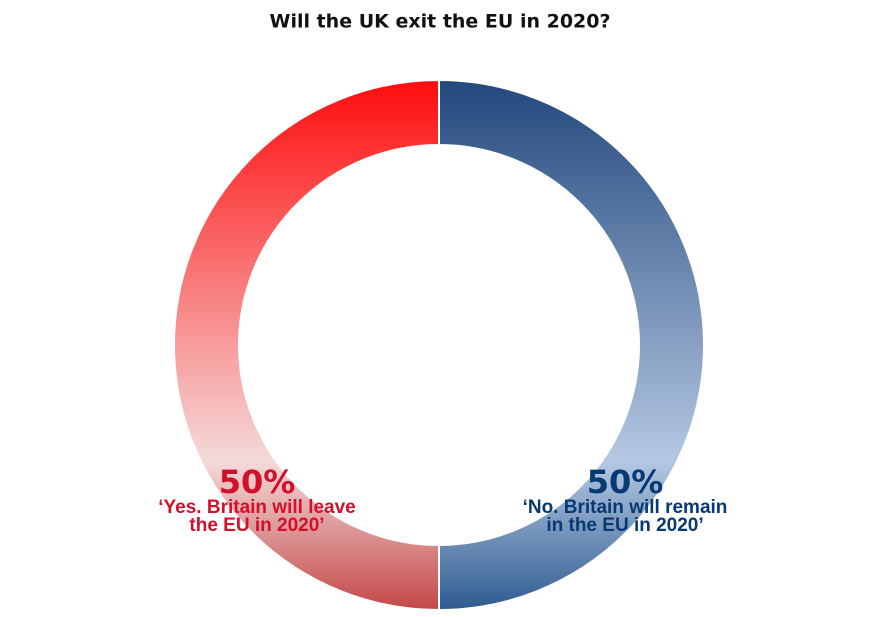  What do you see at coordinates (439, 22) in the screenshot?
I see `chart-title: Will the UK exit the EU in 2020?` at bounding box center [439, 22].